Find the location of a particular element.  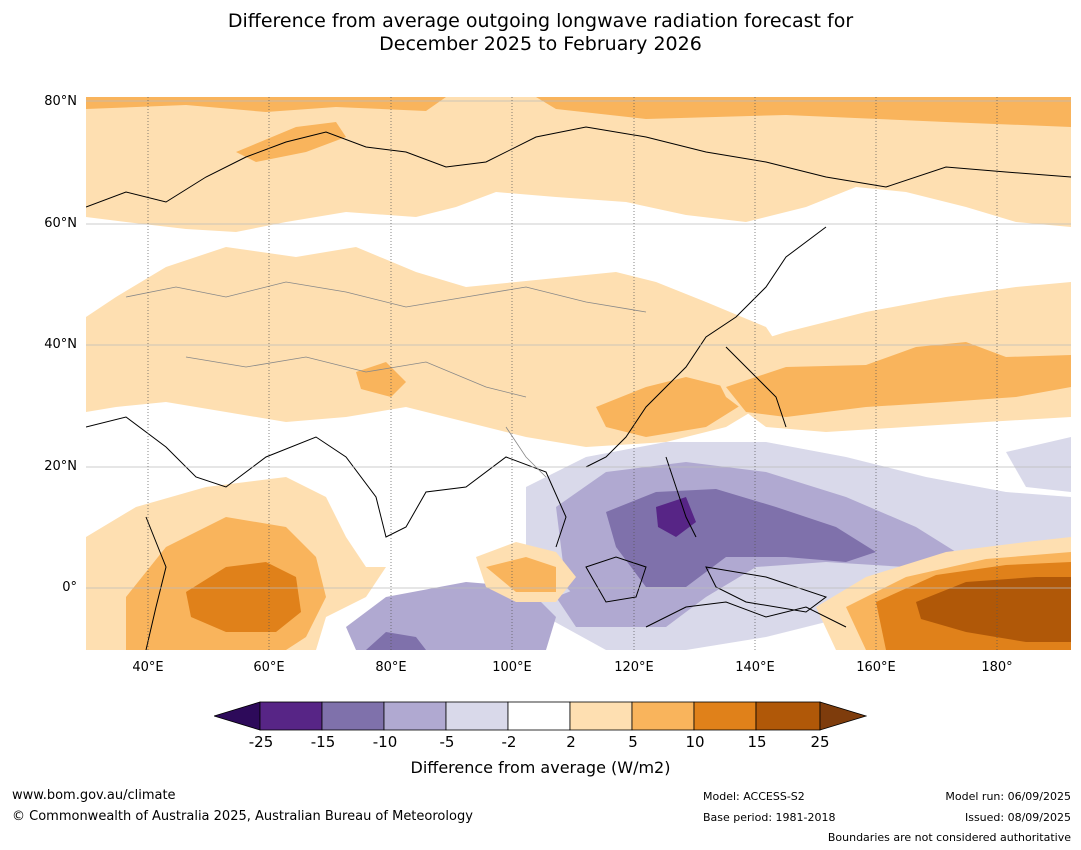

lat-label-0: 0° is located at coordinates (69, 587).